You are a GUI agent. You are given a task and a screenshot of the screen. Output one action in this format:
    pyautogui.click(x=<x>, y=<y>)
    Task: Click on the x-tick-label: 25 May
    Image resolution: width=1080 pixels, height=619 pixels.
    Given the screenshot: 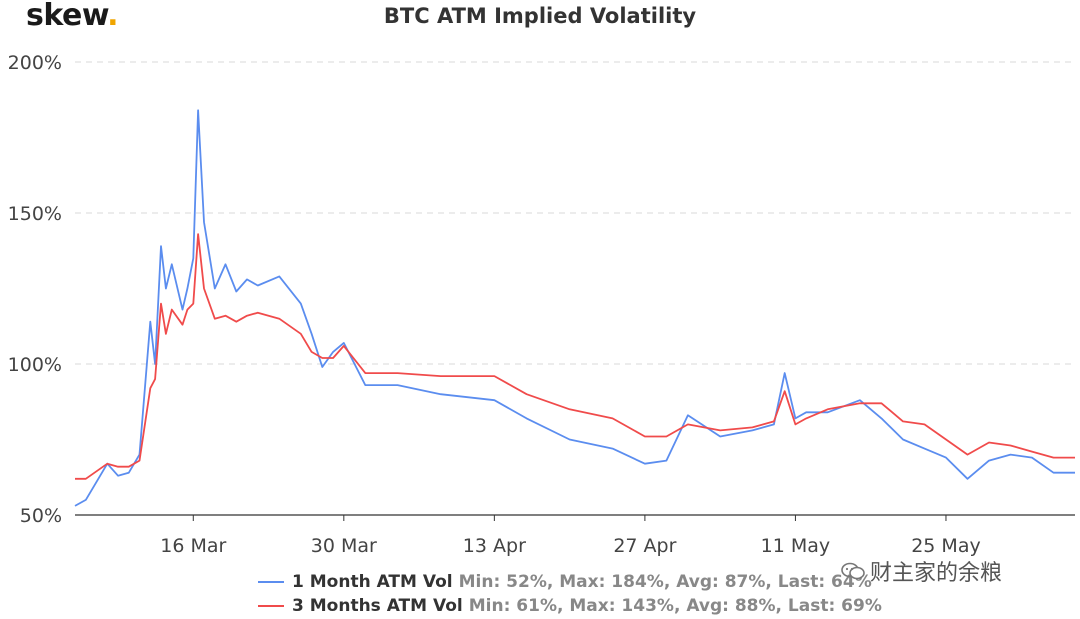 What is the action you would take?
    pyautogui.click(x=946, y=546)
    